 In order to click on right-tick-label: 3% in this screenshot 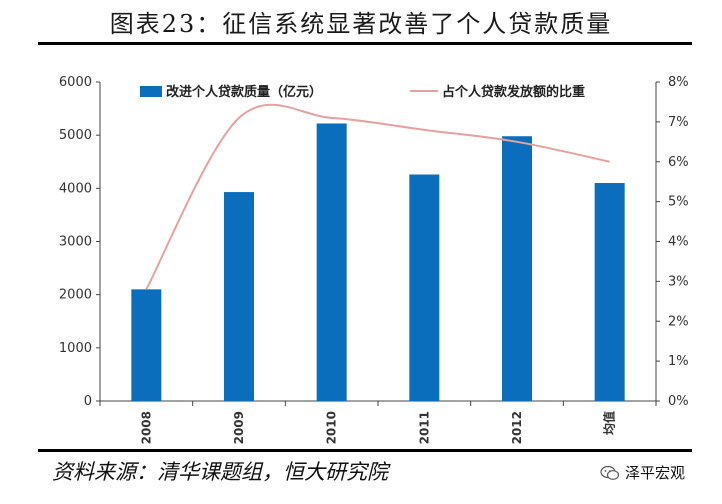, I will do `click(678, 281)`.